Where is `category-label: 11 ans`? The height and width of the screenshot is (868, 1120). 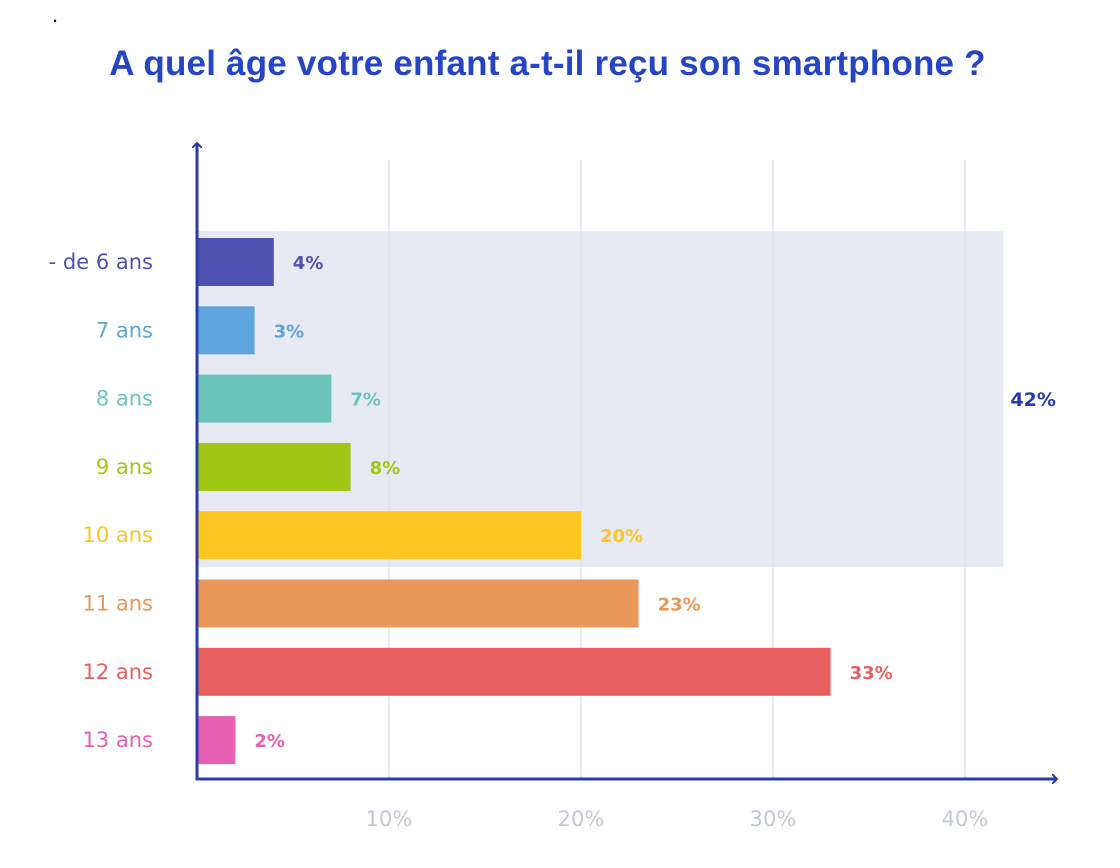 category-label: 11 ans is located at coordinates (117, 604).